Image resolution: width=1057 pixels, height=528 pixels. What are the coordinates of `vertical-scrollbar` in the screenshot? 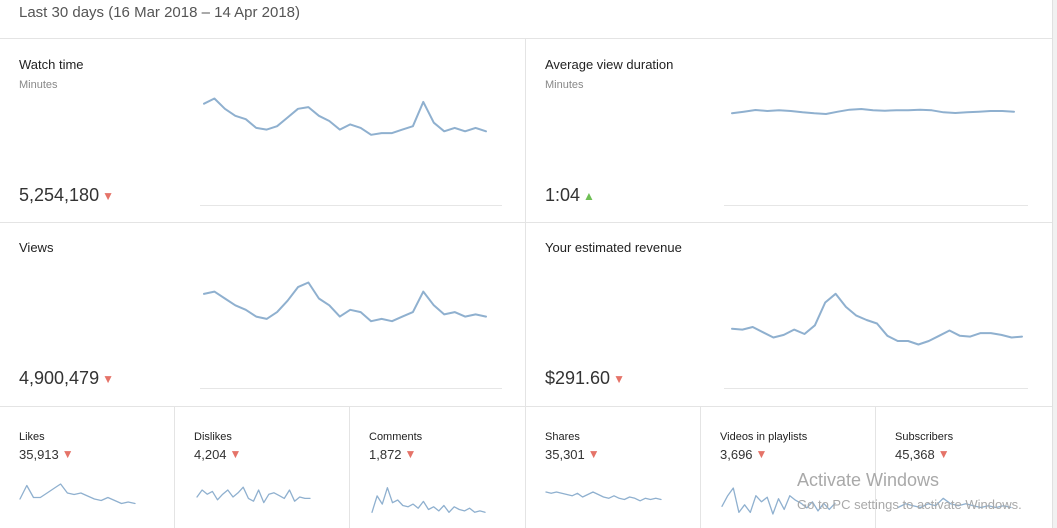 It's located at (1054, 264).